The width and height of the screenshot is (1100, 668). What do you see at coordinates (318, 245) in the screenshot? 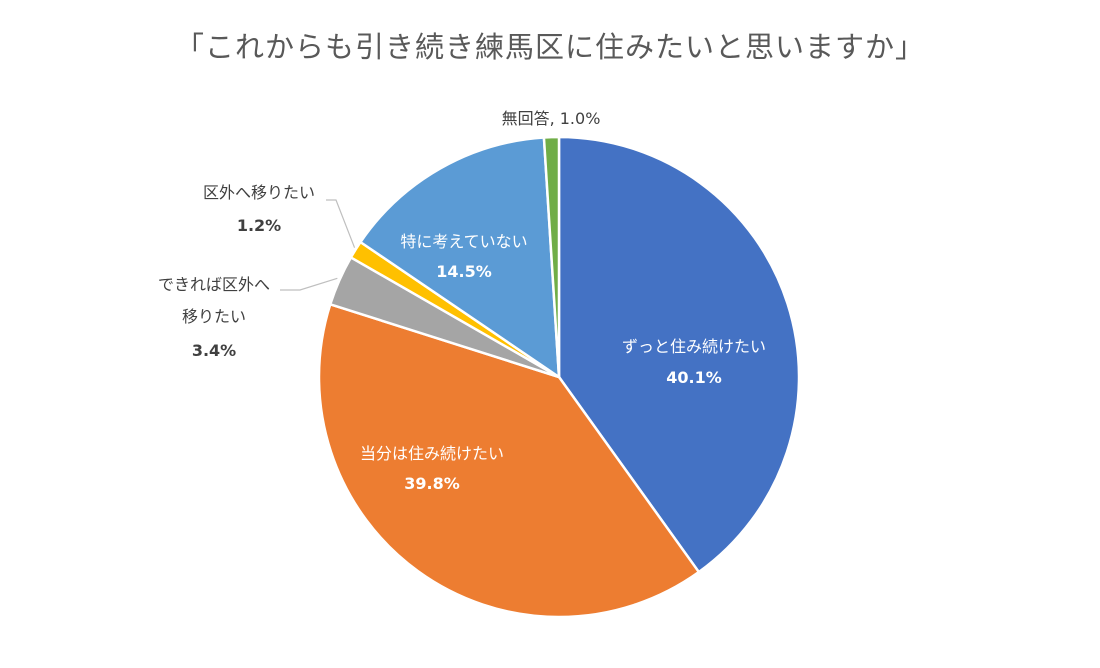
I see `leader-lines` at bounding box center [318, 245].